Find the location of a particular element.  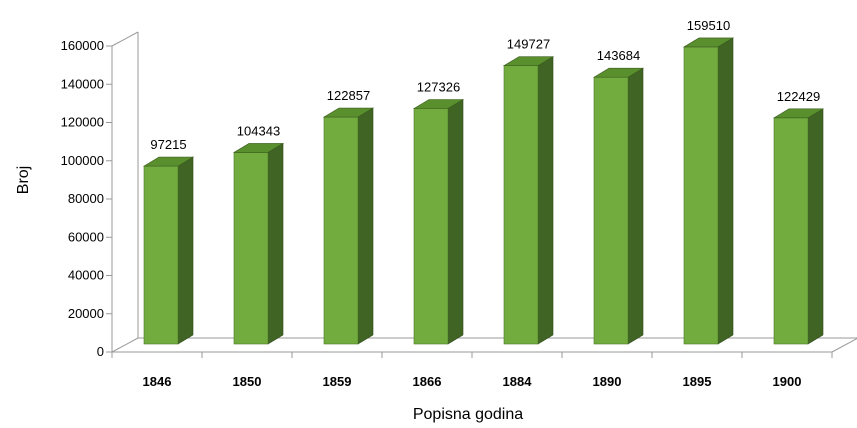

x-tick-label: 1884 is located at coordinates (518, 381).